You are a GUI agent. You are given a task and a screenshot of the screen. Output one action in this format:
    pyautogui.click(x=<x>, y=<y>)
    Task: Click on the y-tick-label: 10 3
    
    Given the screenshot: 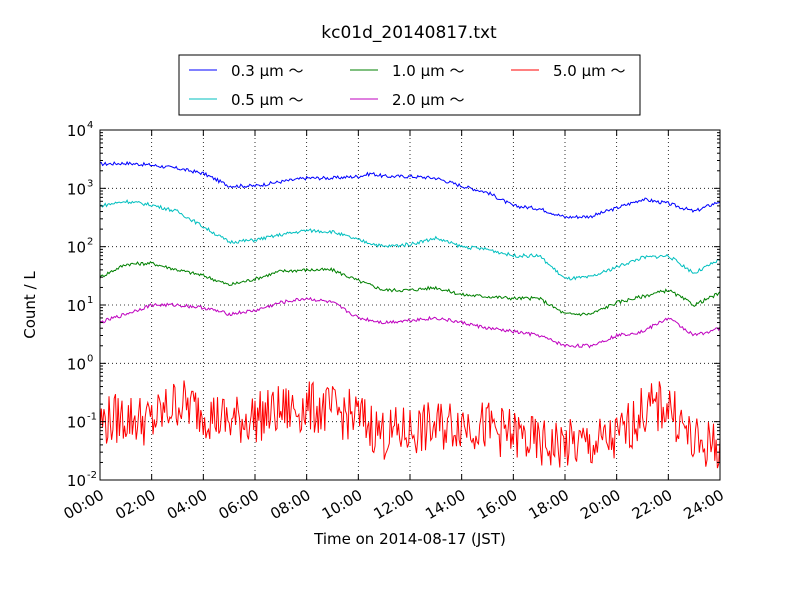 What is the action you would take?
    pyautogui.click(x=80, y=188)
    